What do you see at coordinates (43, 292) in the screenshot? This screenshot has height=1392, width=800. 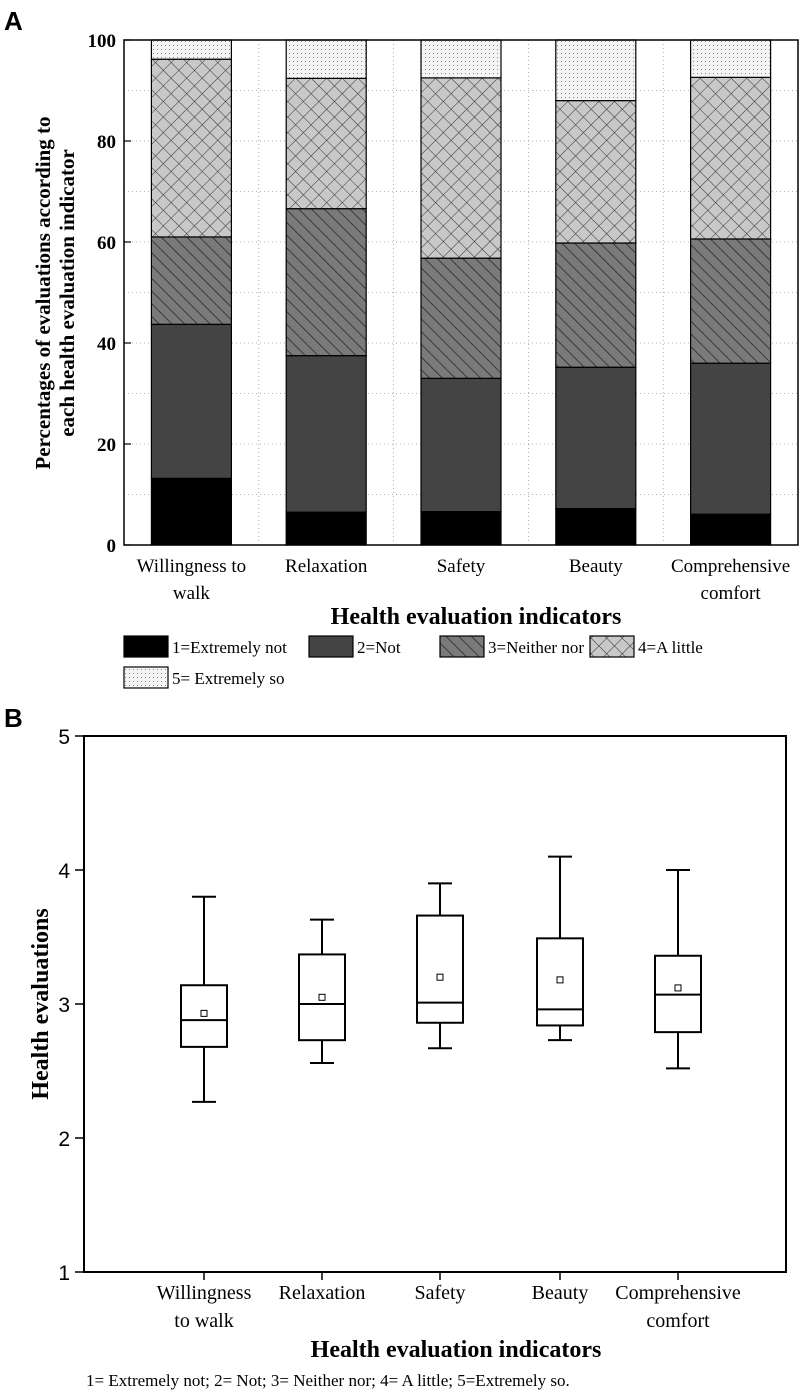 I see `panel-a-y-axis-label-line-1: Percentages of evaluations according to` at bounding box center [43, 292].